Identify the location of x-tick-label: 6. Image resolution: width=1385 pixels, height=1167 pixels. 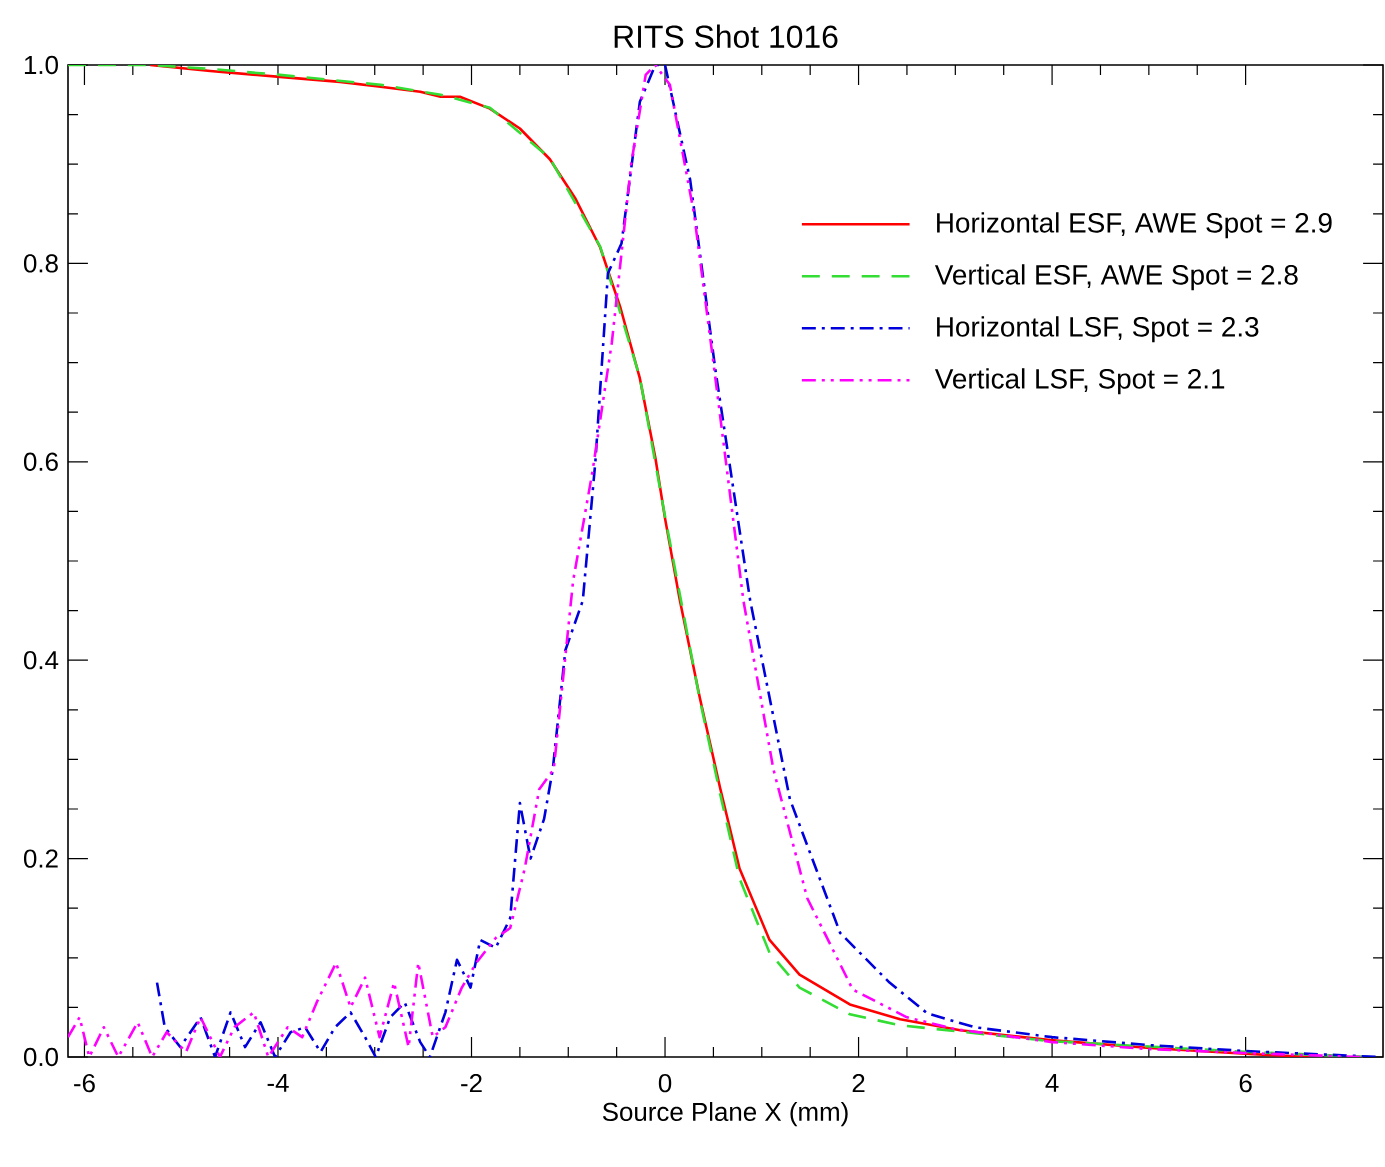
(1245, 1083).